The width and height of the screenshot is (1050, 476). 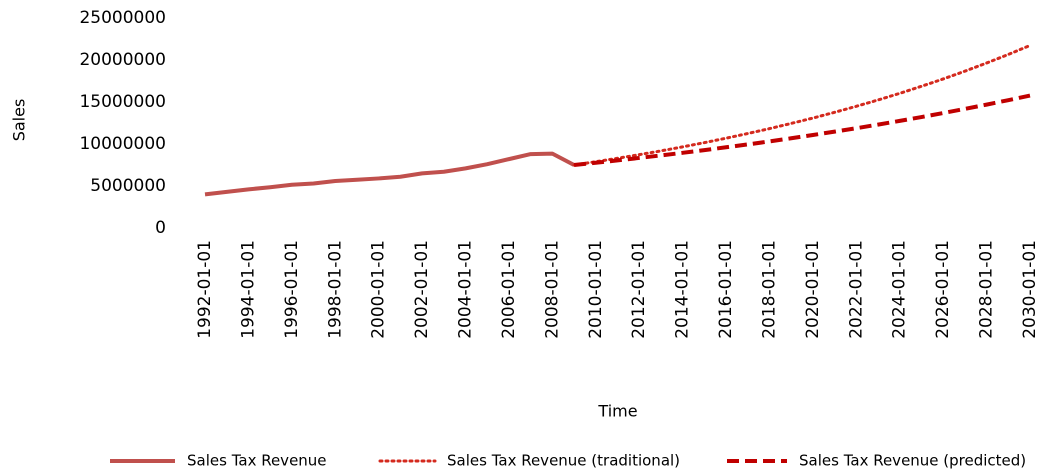 I want to click on x-tick-label: 2008-01-01, so click(x=552, y=289).